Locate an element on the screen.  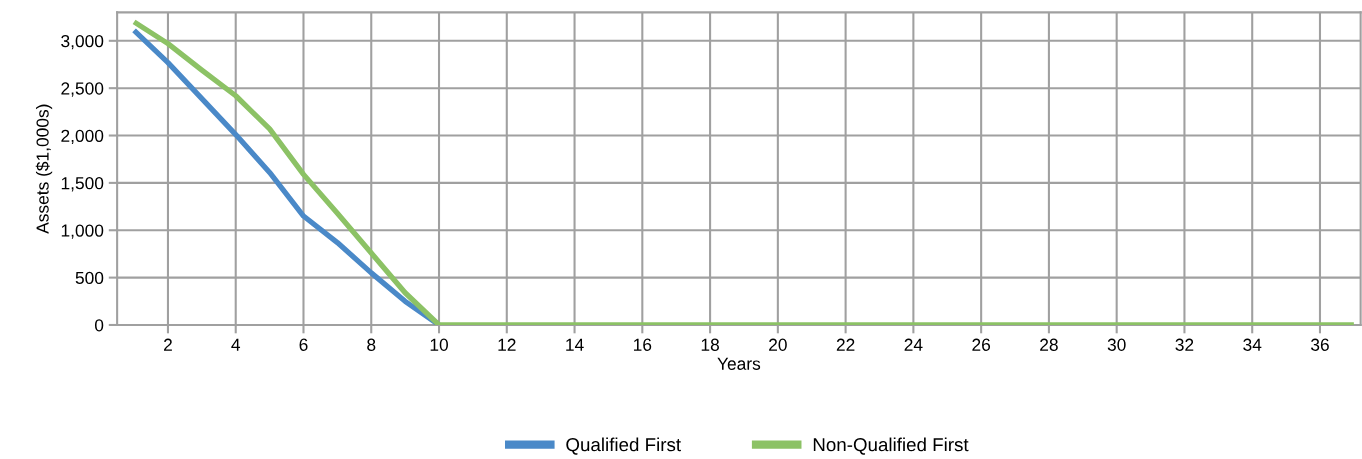
y-axis-title: Assets ($1,000s) is located at coordinates (44, 169).